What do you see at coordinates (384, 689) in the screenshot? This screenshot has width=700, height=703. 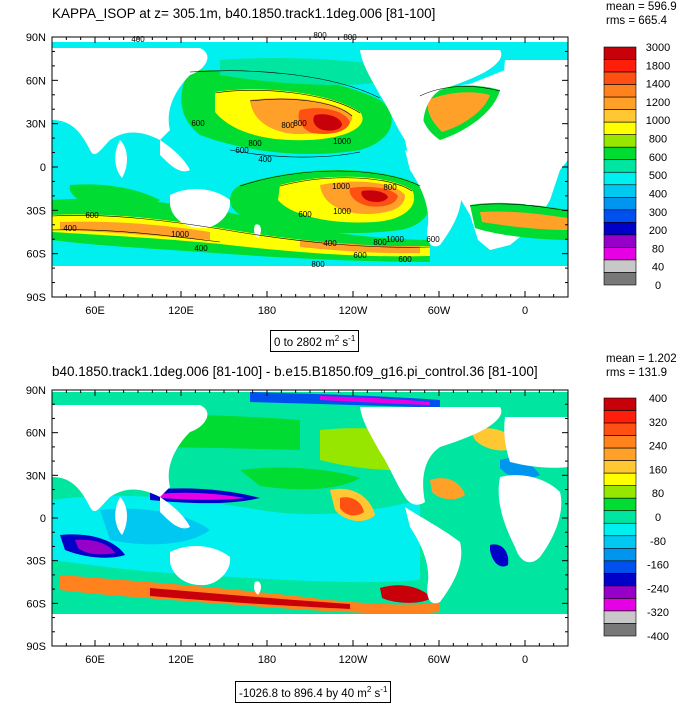 I see `bottom-units-exp2: -1` at bounding box center [384, 689].